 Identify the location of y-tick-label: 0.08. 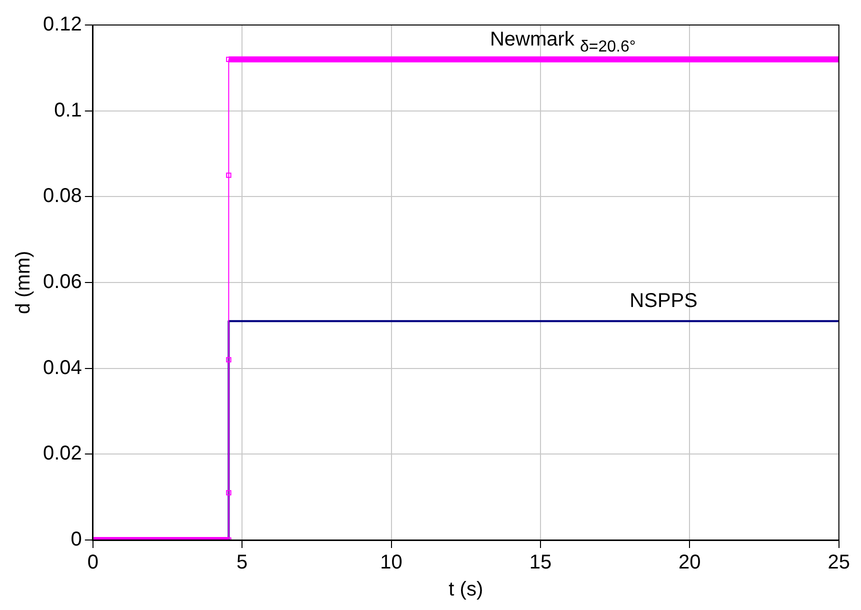
(62, 196).